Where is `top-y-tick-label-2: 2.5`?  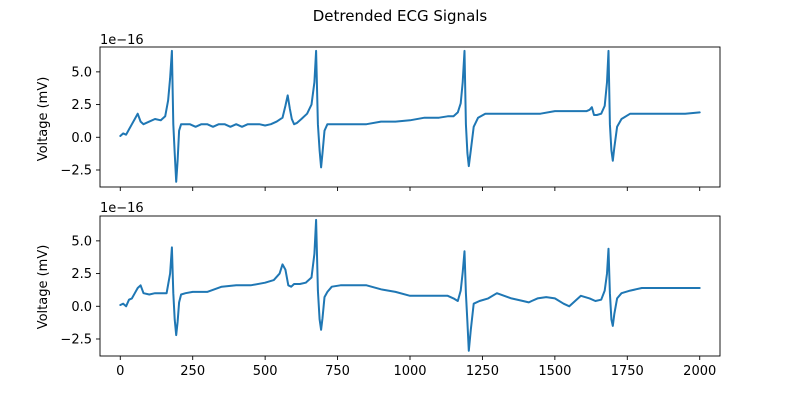 top-y-tick-label-2: 2.5 is located at coordinates (81, 105).